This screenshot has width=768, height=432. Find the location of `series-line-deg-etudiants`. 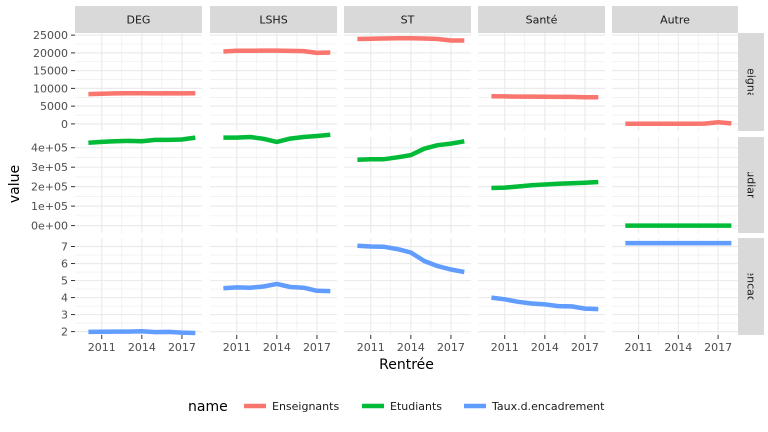

series-line-deg-etudiants is located at coordinates (142, 140).